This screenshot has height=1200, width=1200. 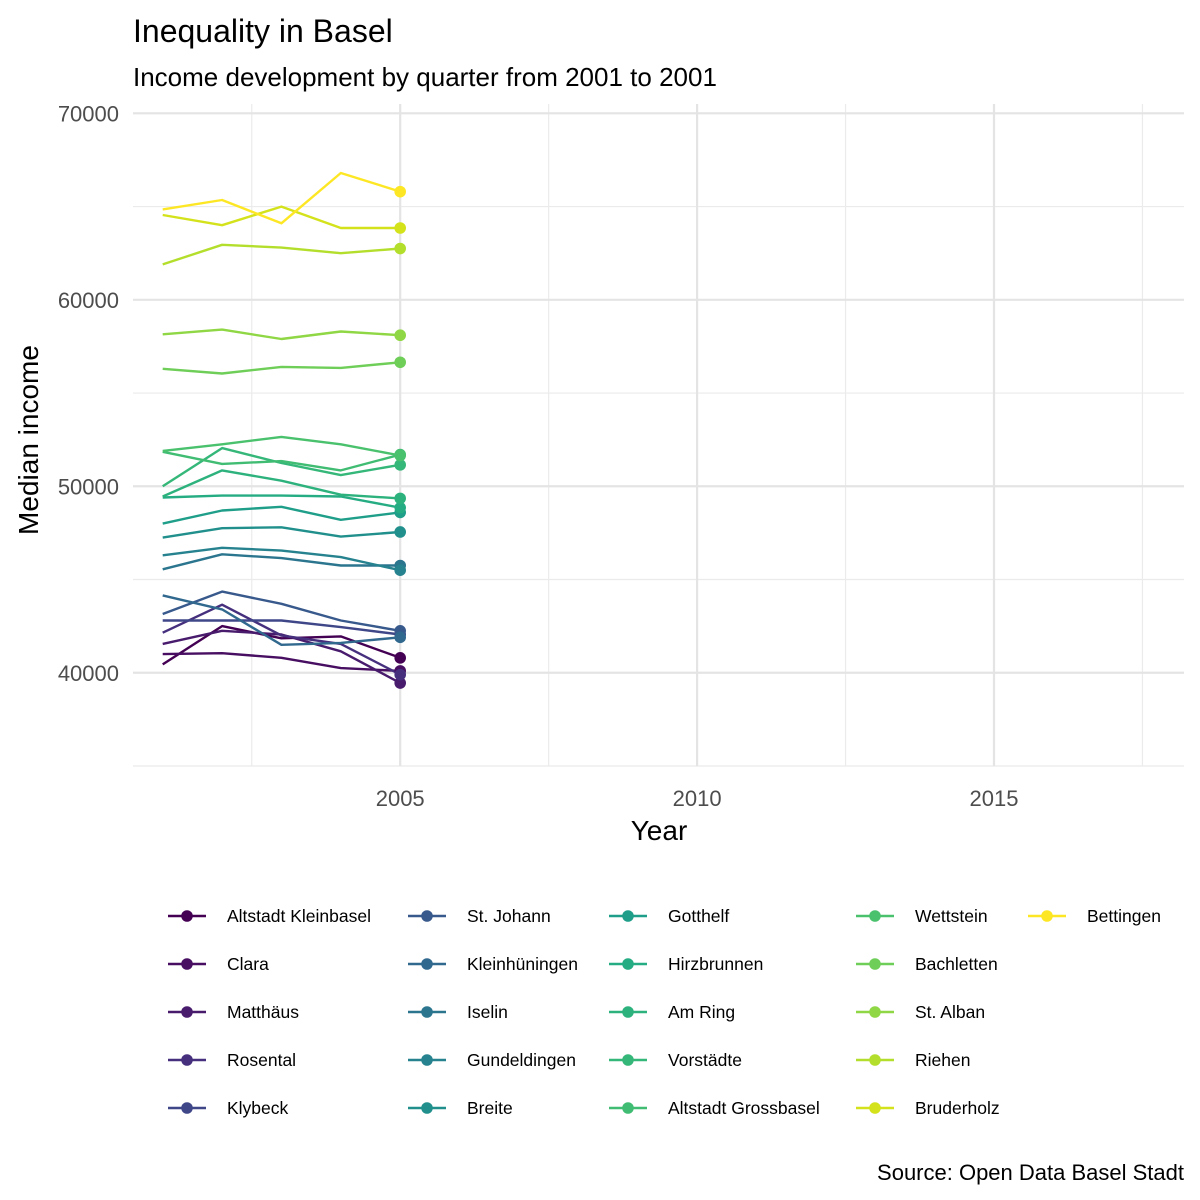 I want to click on legend-label: Gotthelf, so click(x=698, y=916).